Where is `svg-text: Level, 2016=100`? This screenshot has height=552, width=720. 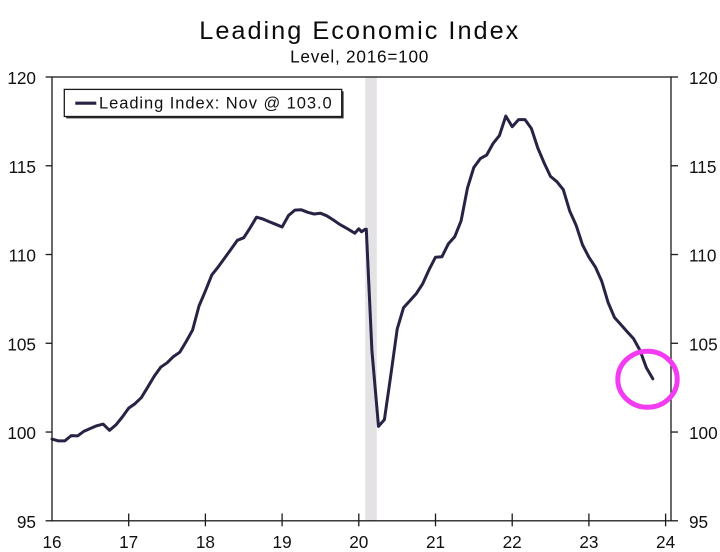 svg-text: Level, 2016=100 is located at coordinates (359, 57).